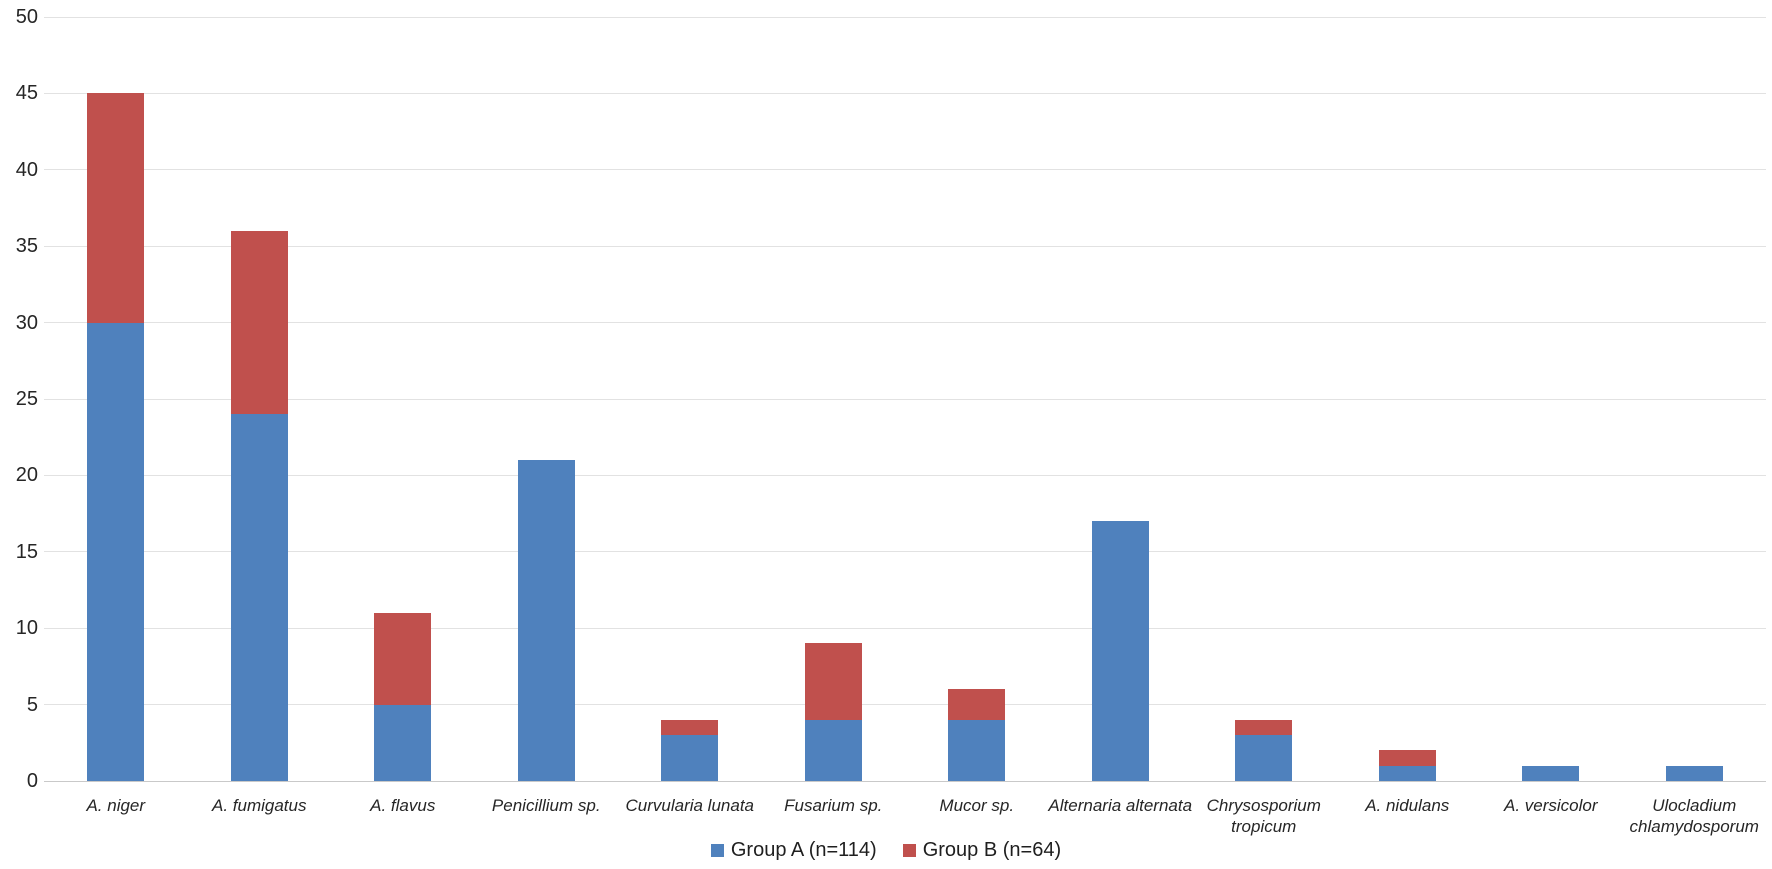 This screenshot has width=1772, height=869. Describe the element at coordinates (992, 849) in the screenshot. I see `legend-label-group-b: Group B (n=64)` at that location.